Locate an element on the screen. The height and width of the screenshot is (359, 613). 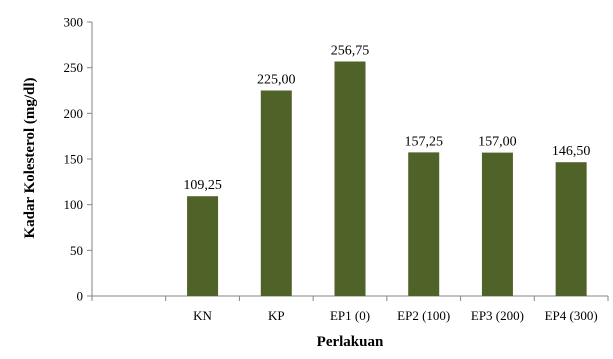
x-tick-label: EP1 (0) is located at coordinates (350, 315).